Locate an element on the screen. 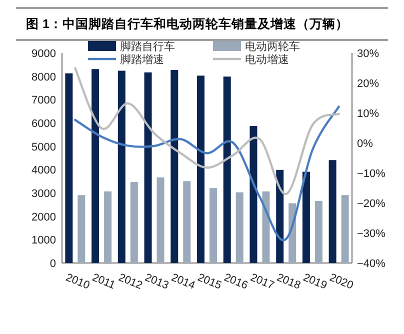 This screenshot has width=404, height=334. y2-tick-label: 30% is located at coordinates (368, 54).